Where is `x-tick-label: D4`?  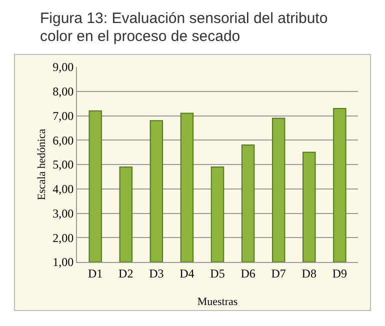 x-tick-label: D4 is located at coordinates (187, 273).